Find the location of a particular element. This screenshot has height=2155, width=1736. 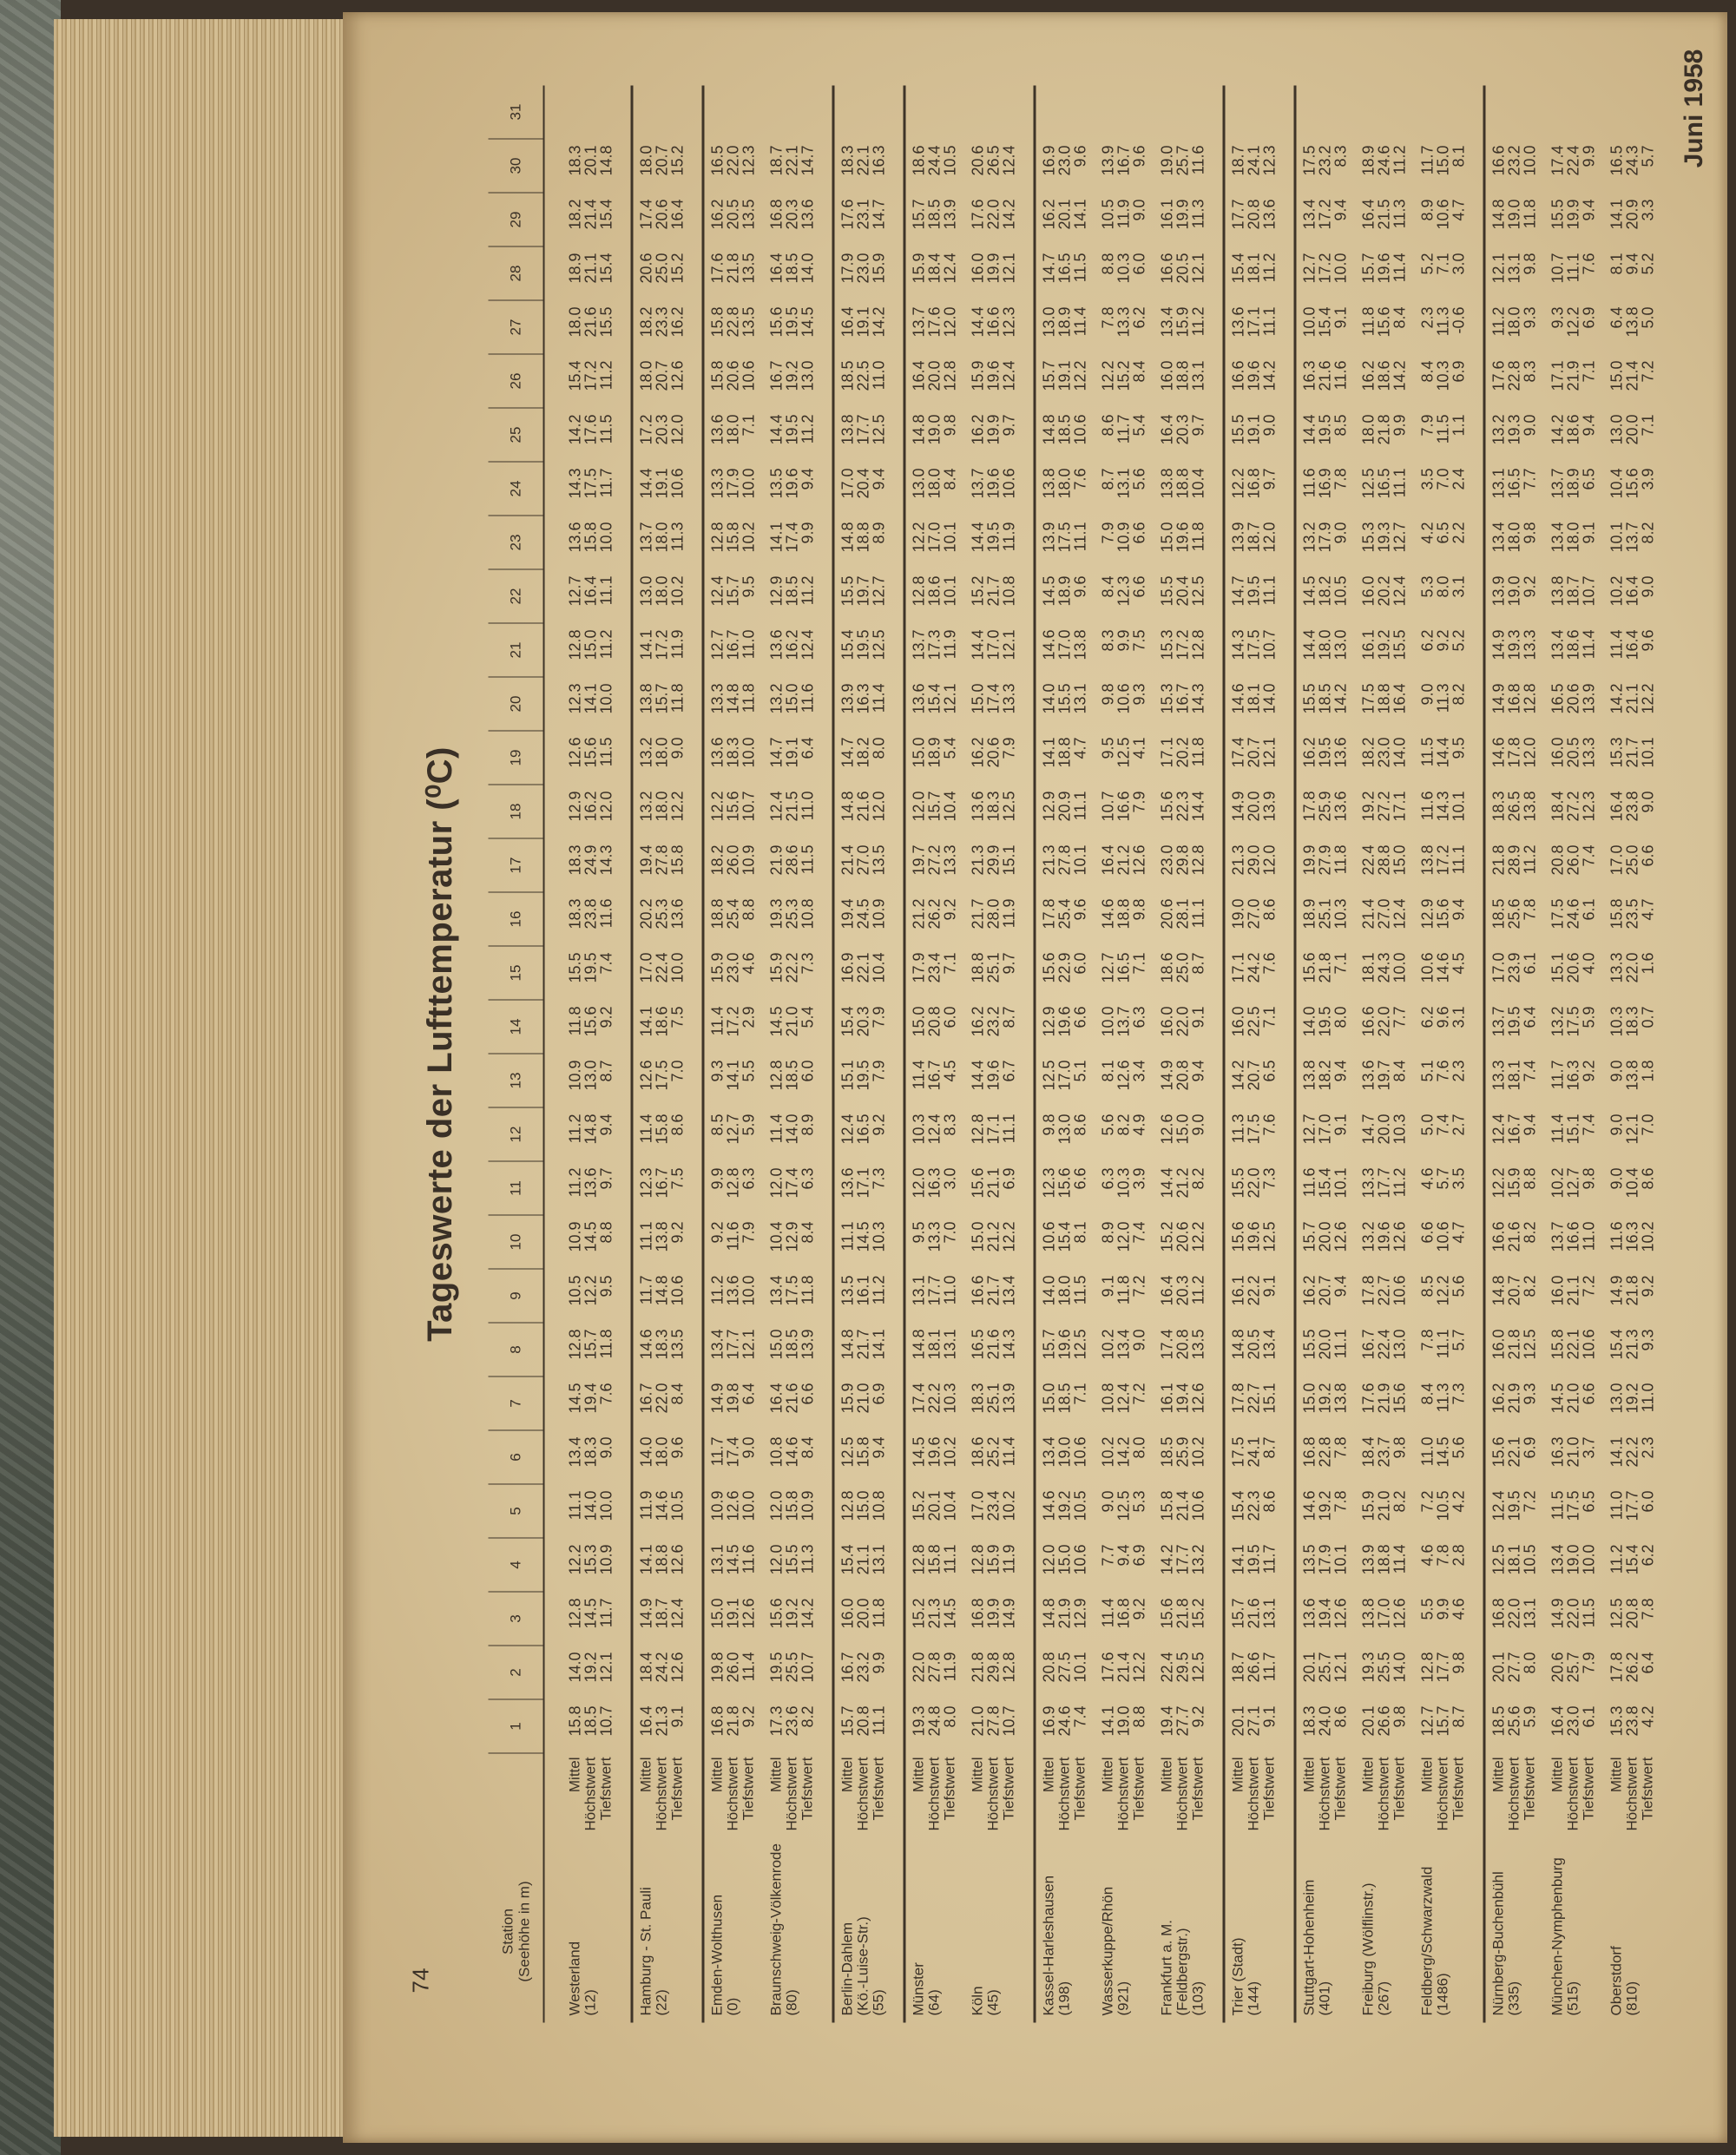

day-cell: 22.4 29.5 12.5 is located at coordinates (1188, 1672).